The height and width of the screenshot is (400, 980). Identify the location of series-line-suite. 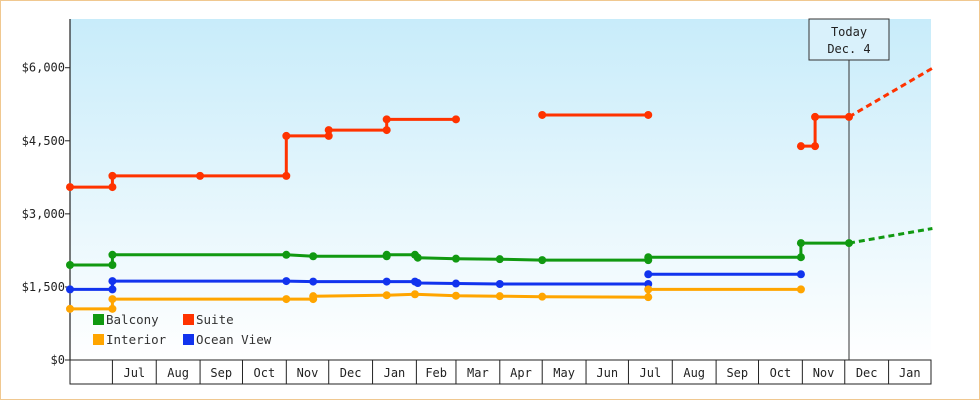
(824, 131).